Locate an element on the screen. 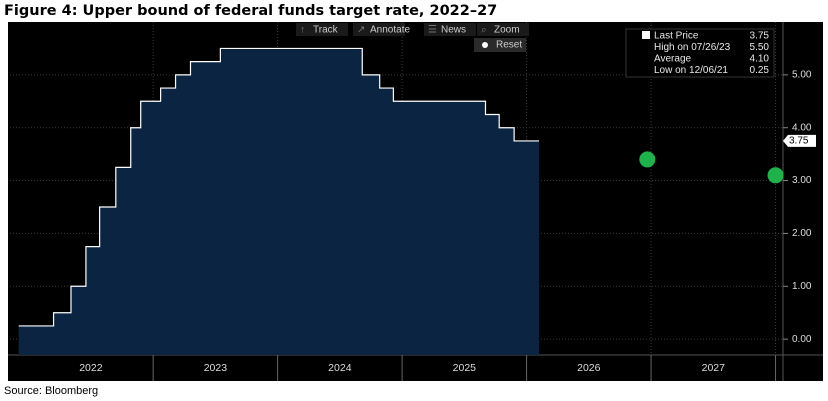 This screenshot has height=401, width=828. stat-label: Average is located at coordinates (673, 59).